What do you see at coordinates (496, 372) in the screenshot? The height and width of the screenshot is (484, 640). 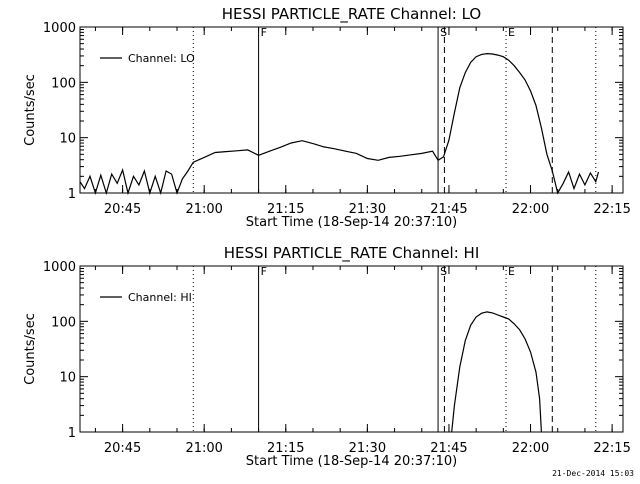 I see `series-line` at bounding box center [496, 372].